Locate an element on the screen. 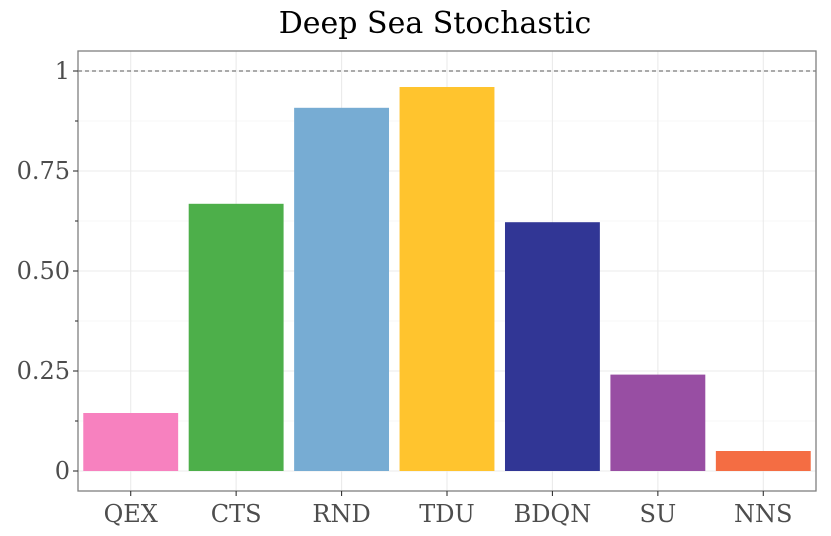 Image resolution: width=831 pixels, height=536 pixels. bar-nns is located at coordinates (763, 461).